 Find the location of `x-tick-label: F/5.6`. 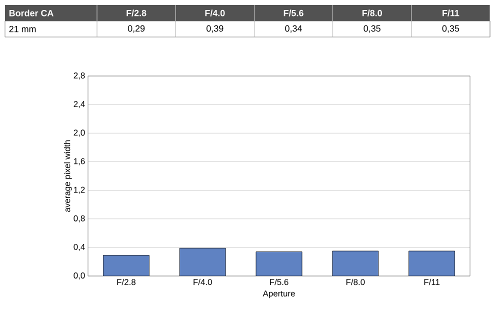

x-tick-label: F/5.6 is located at coordinates (279, 282).